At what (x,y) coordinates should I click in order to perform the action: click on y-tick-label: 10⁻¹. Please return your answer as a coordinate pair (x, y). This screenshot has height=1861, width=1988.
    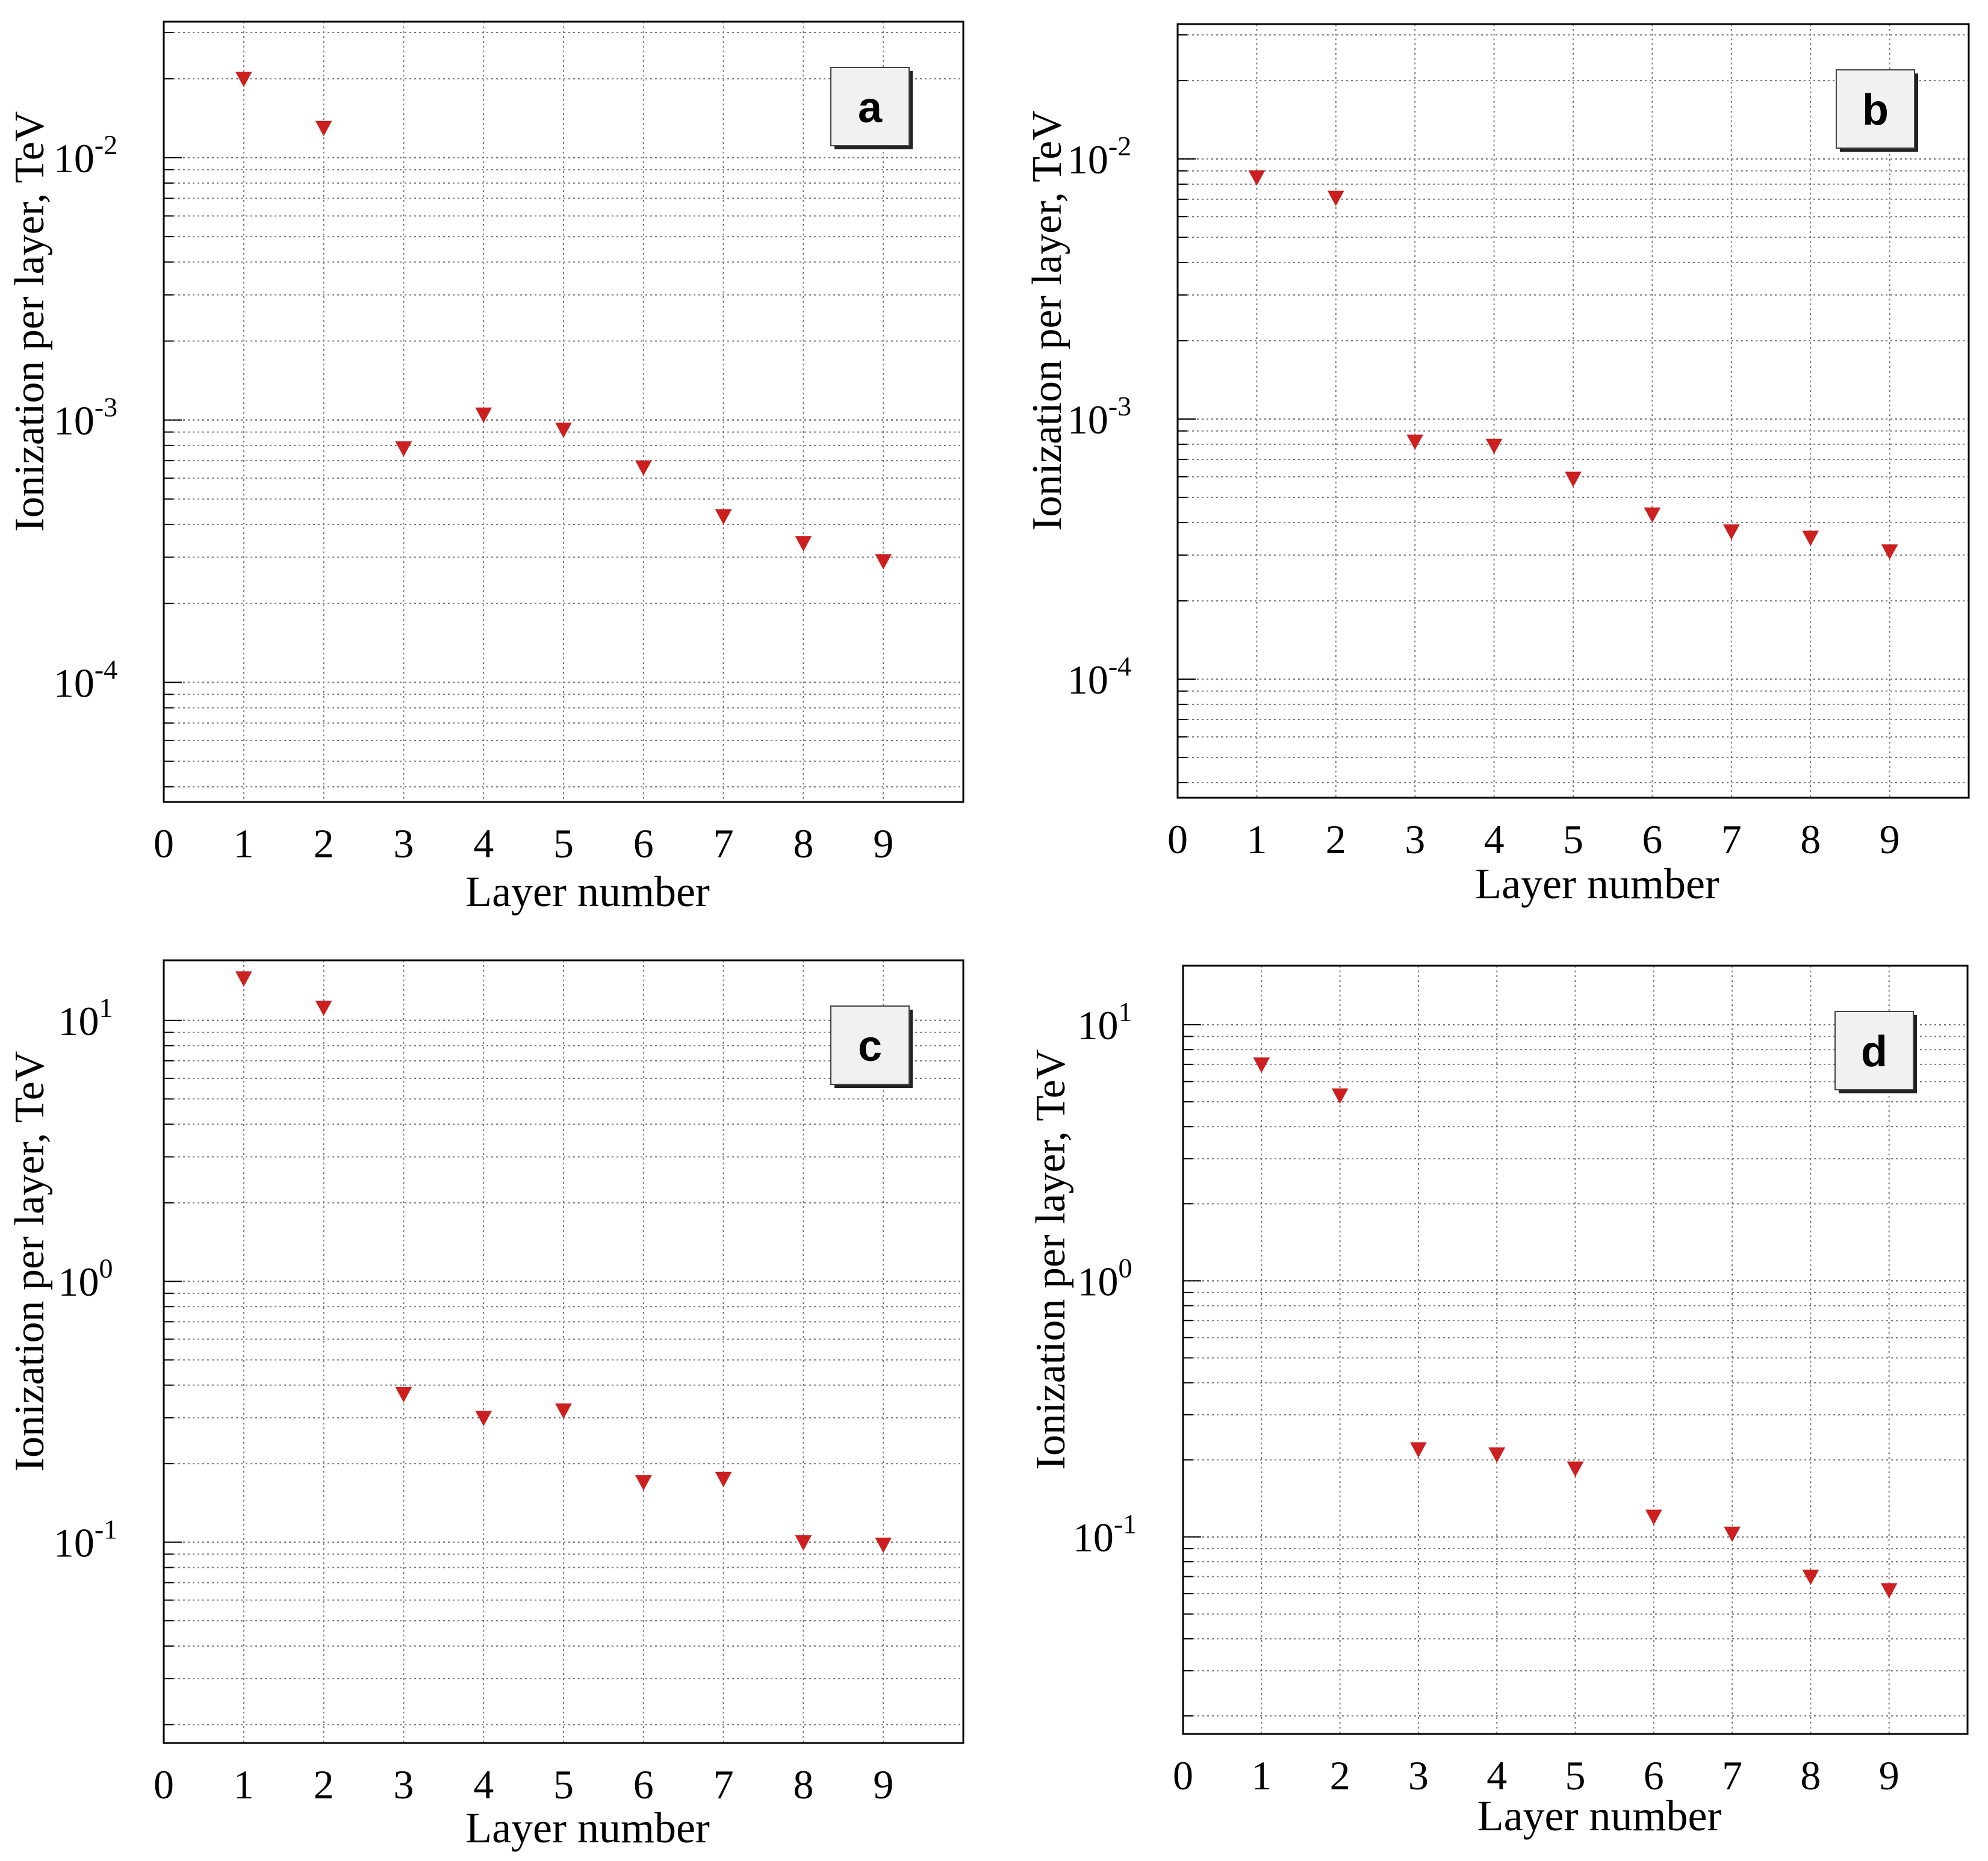
    Looking at the image, I should click on (1105, 1535).